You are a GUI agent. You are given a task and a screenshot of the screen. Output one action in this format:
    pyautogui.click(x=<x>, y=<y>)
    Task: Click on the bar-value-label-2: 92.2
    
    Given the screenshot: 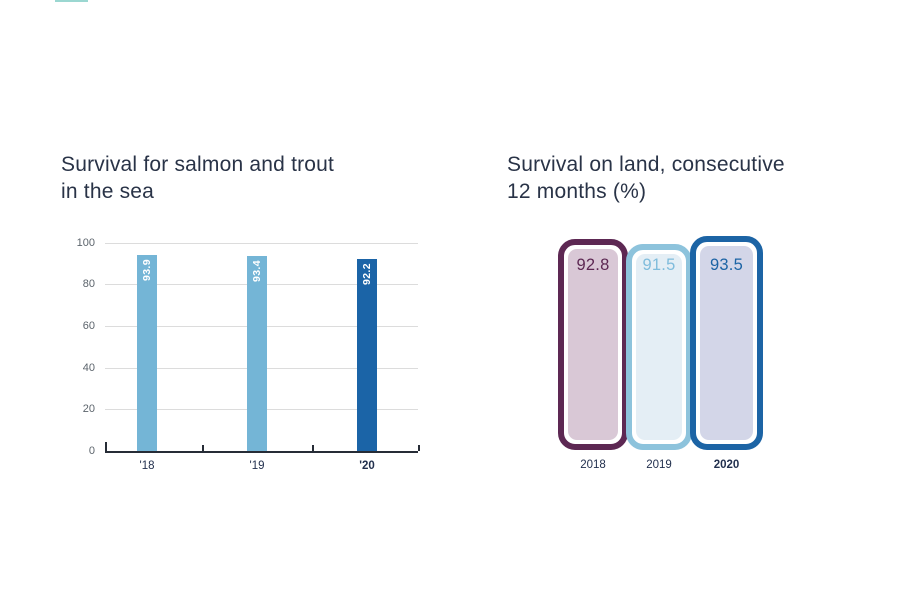 What is the action you would take?
    pyautogui.click(x=367, y=273)
    